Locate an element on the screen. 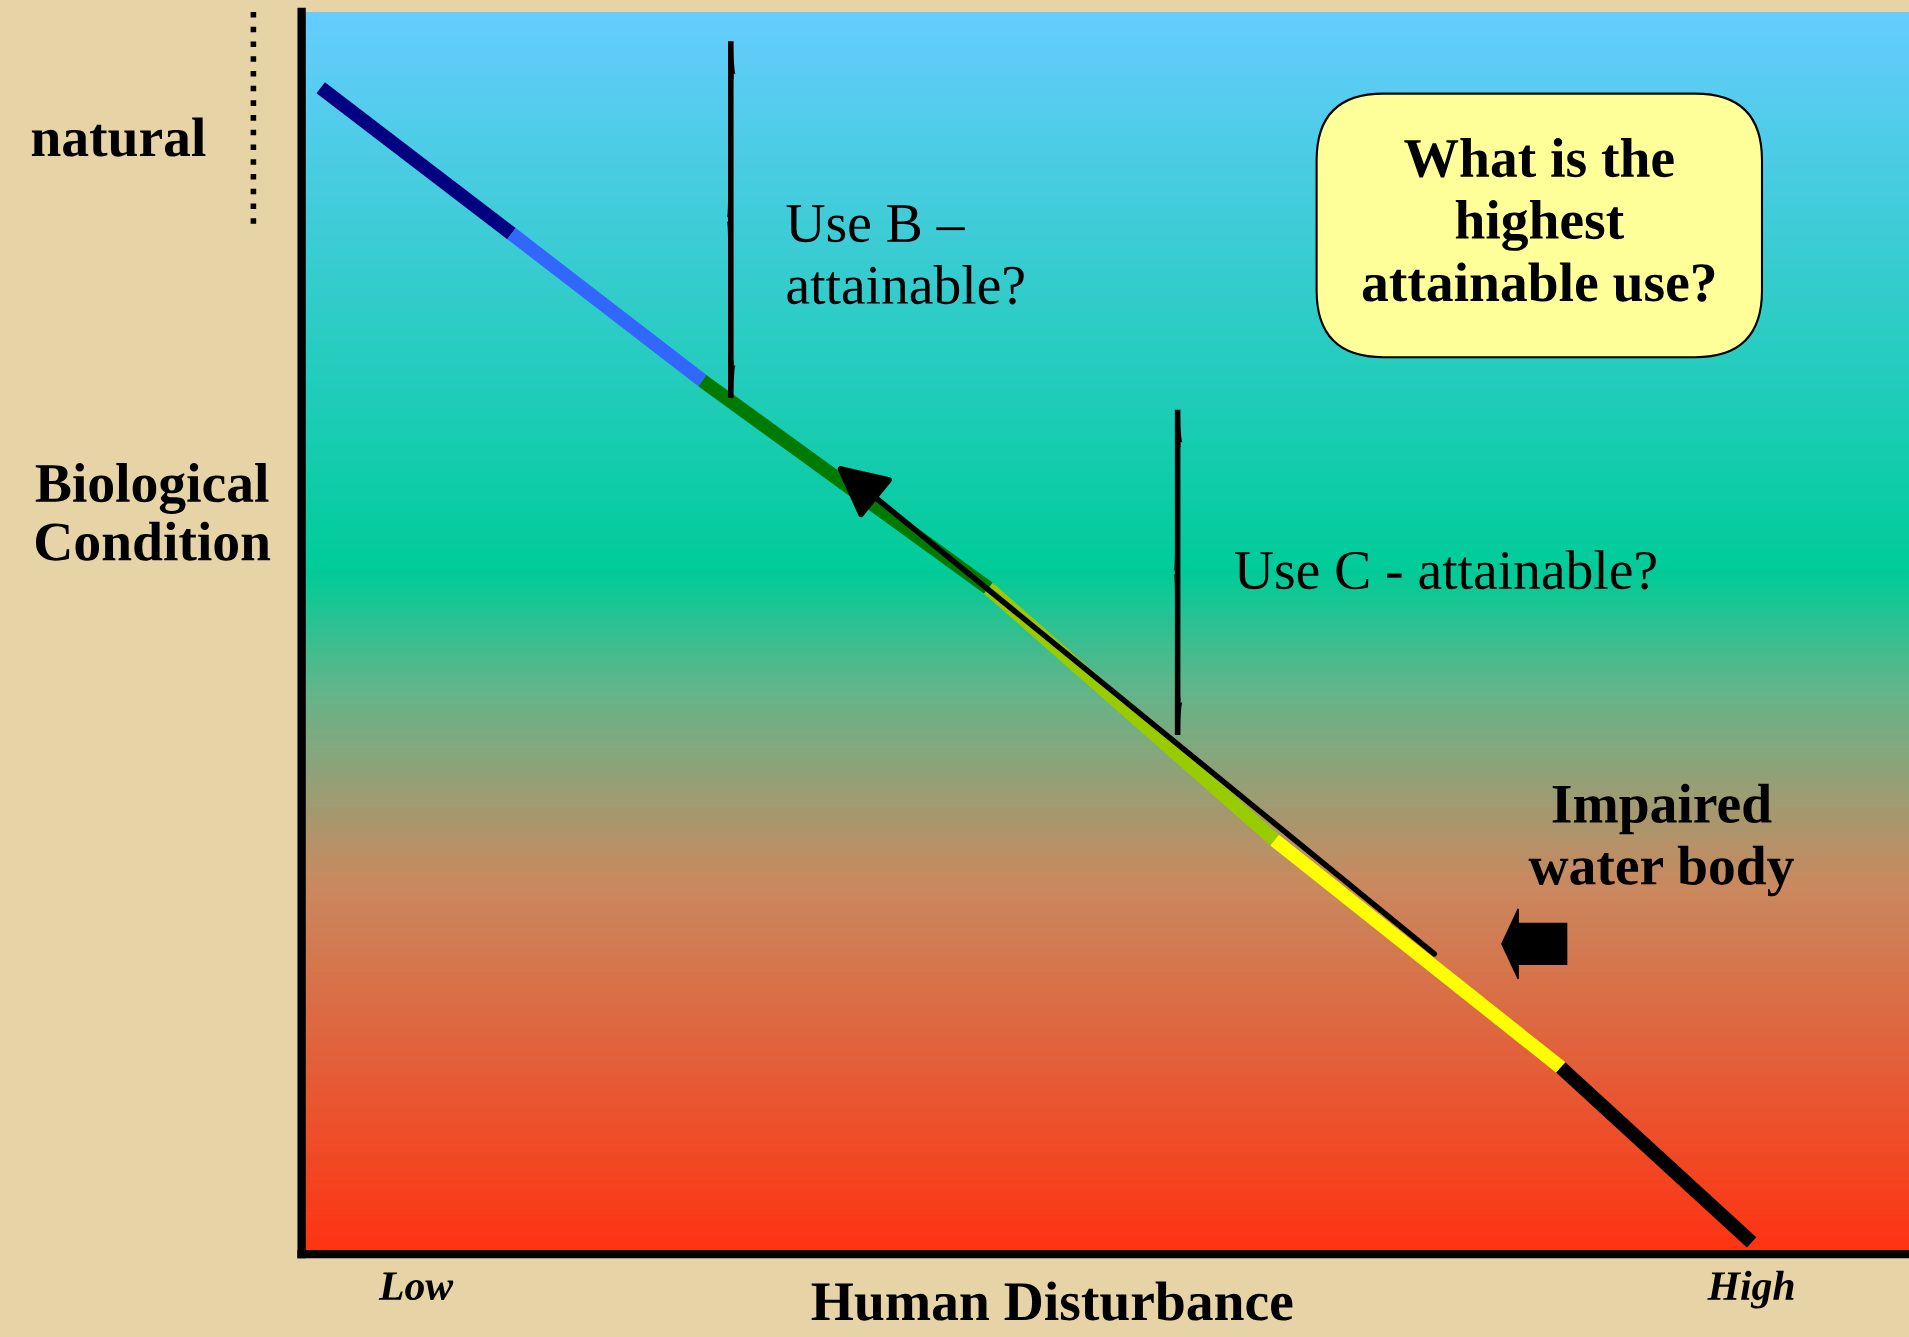 The height and width of the screenshot is (1337, 1909). y-axis-title: Biological Condition is located at coordinates (153, 512).